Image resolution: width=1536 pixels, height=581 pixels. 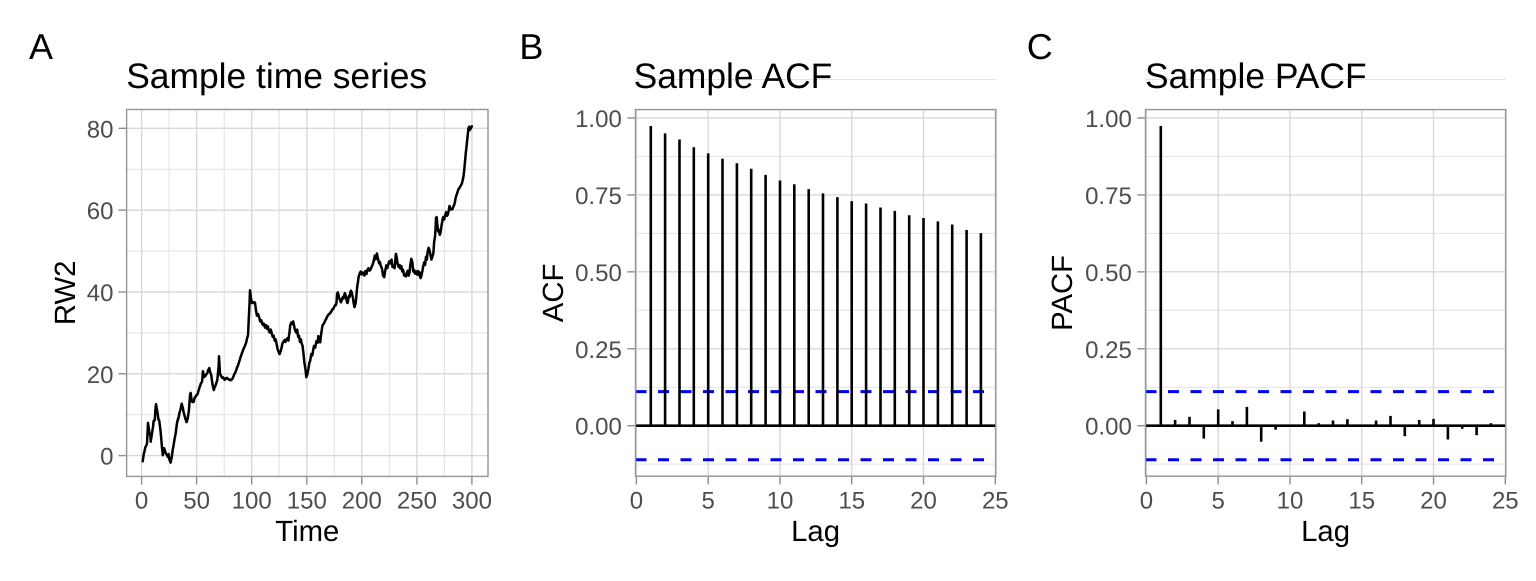 I want to click on svg-text: 80, so click(x=100, y=129).